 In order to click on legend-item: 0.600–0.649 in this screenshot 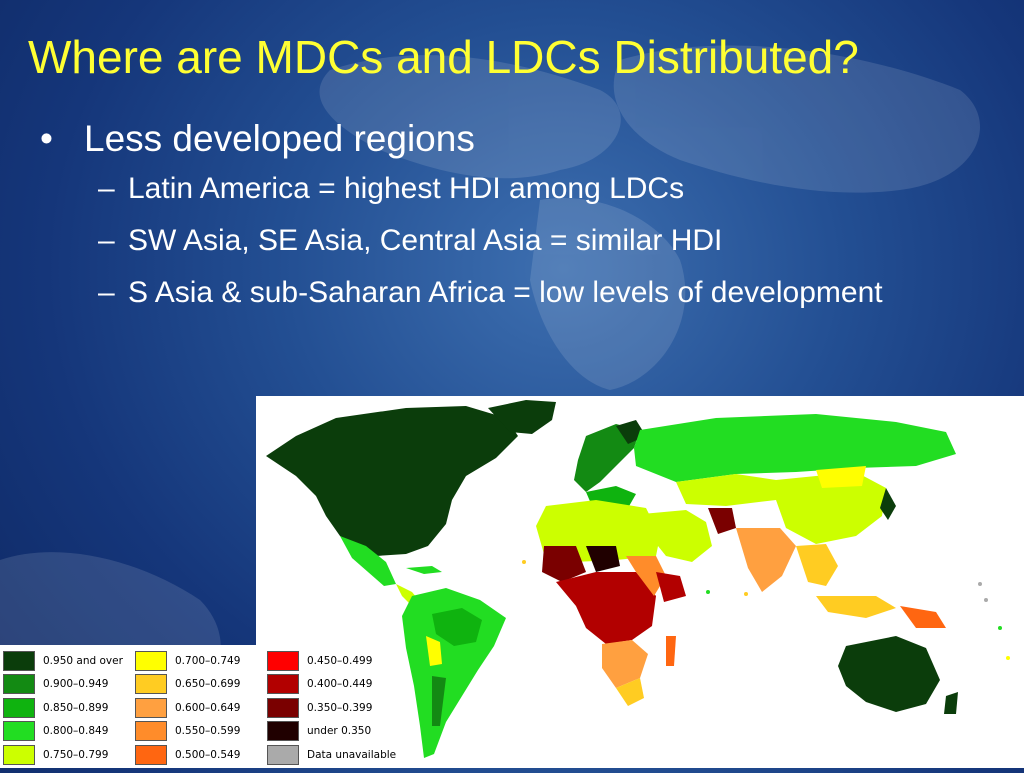, I will do `click(200, 708)`.